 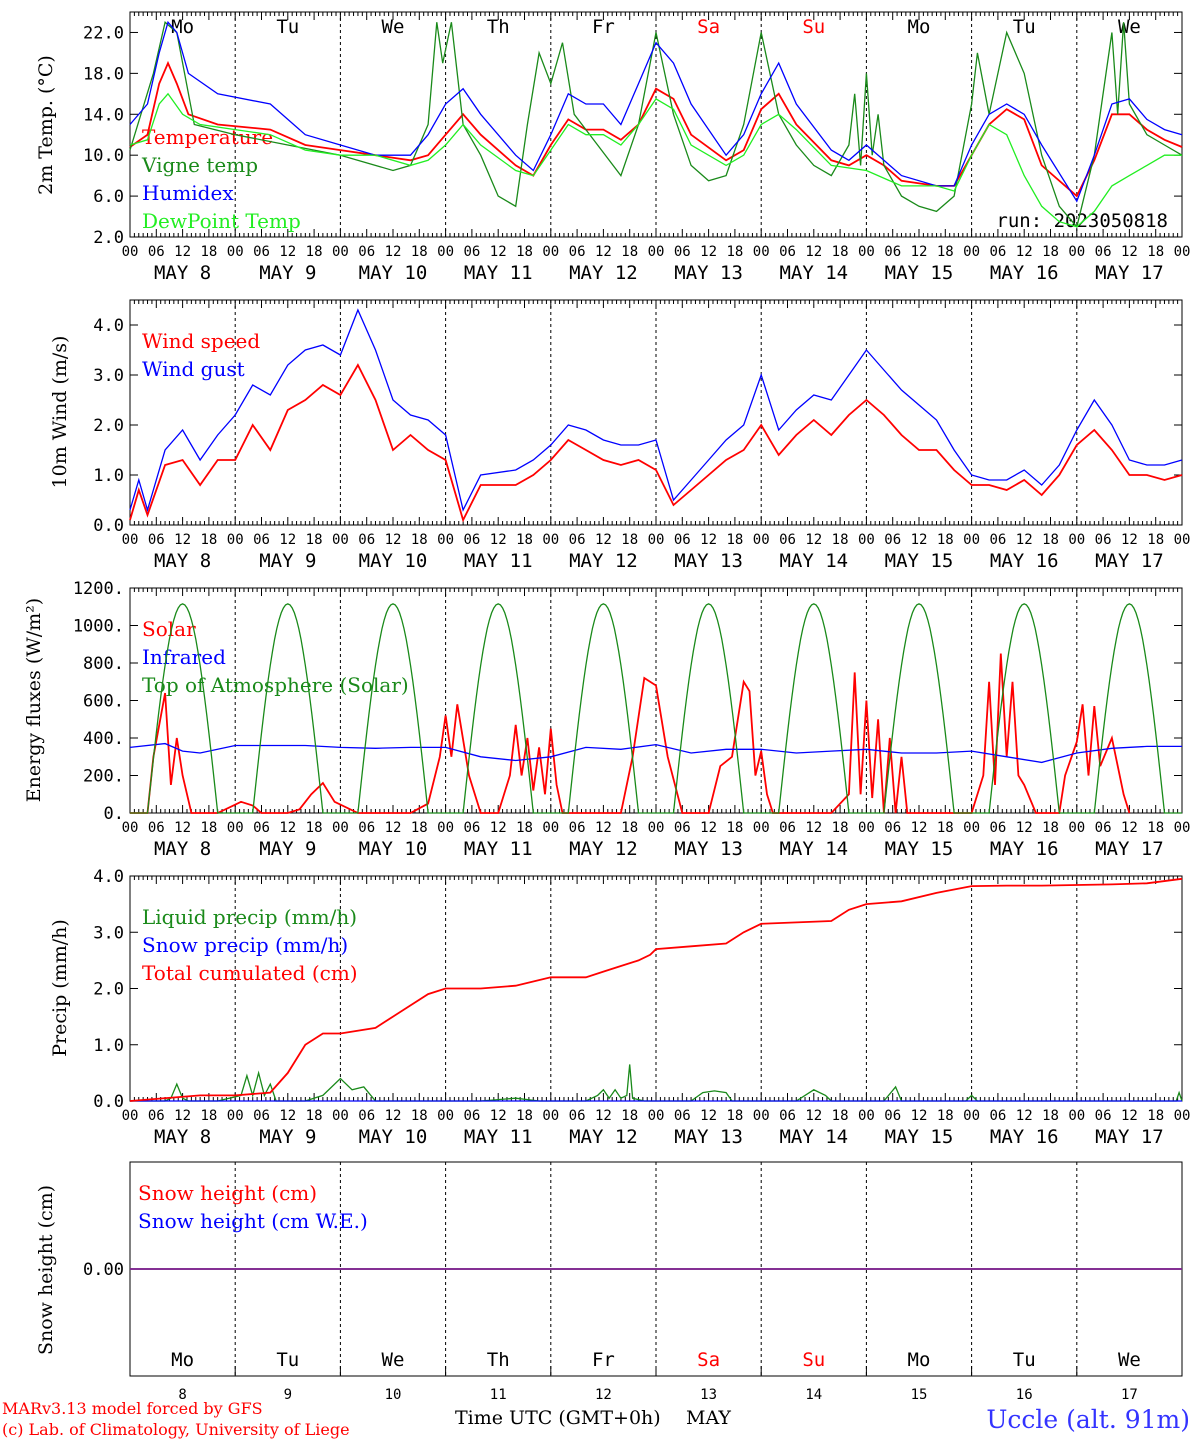 What do you see at coordinates (1129, 1395) in the screenshot?
I see `day-number-label: 17` at bounding box center [1129, 1395].